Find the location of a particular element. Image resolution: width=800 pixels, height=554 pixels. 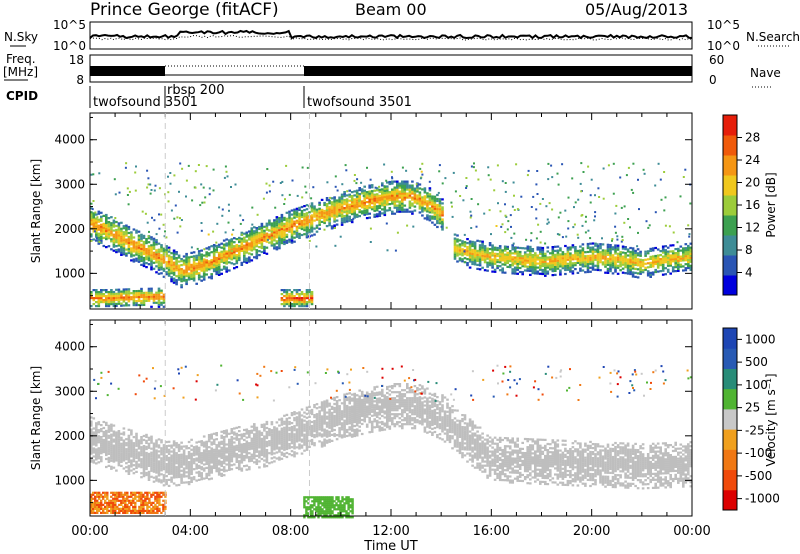

power-colorbar-tick: 8 is located at coordinates (749, 250).